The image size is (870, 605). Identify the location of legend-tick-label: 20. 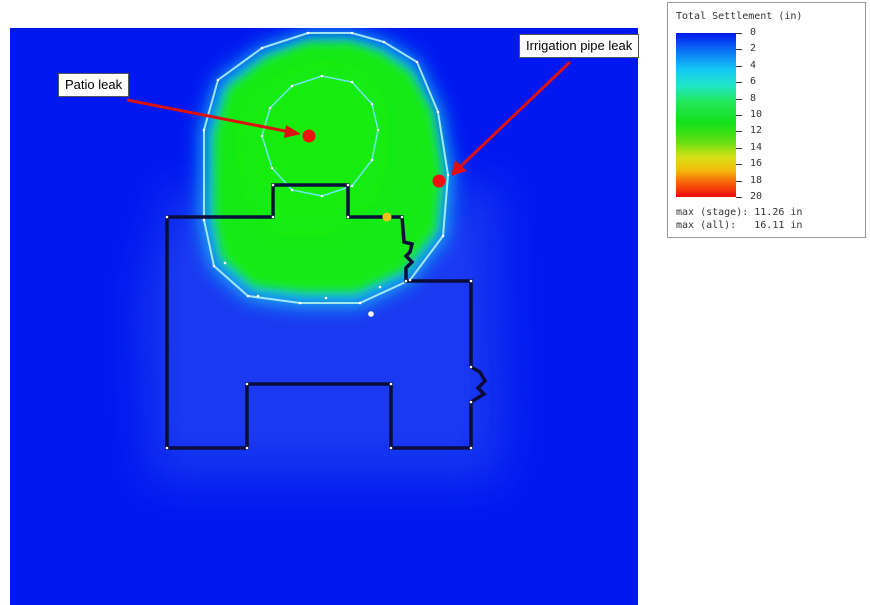
(756, 196).